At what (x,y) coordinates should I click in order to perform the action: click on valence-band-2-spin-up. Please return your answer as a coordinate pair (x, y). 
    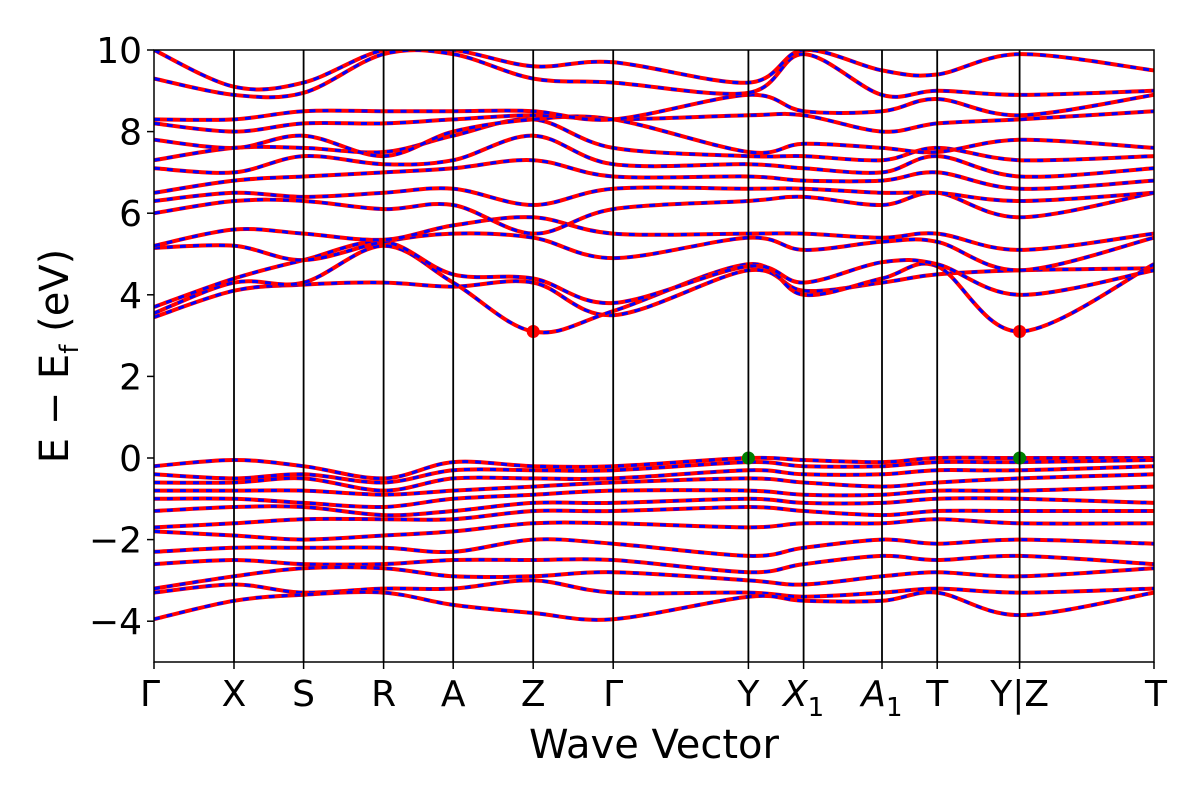
    Looking at the image, I should click on (654, 471).